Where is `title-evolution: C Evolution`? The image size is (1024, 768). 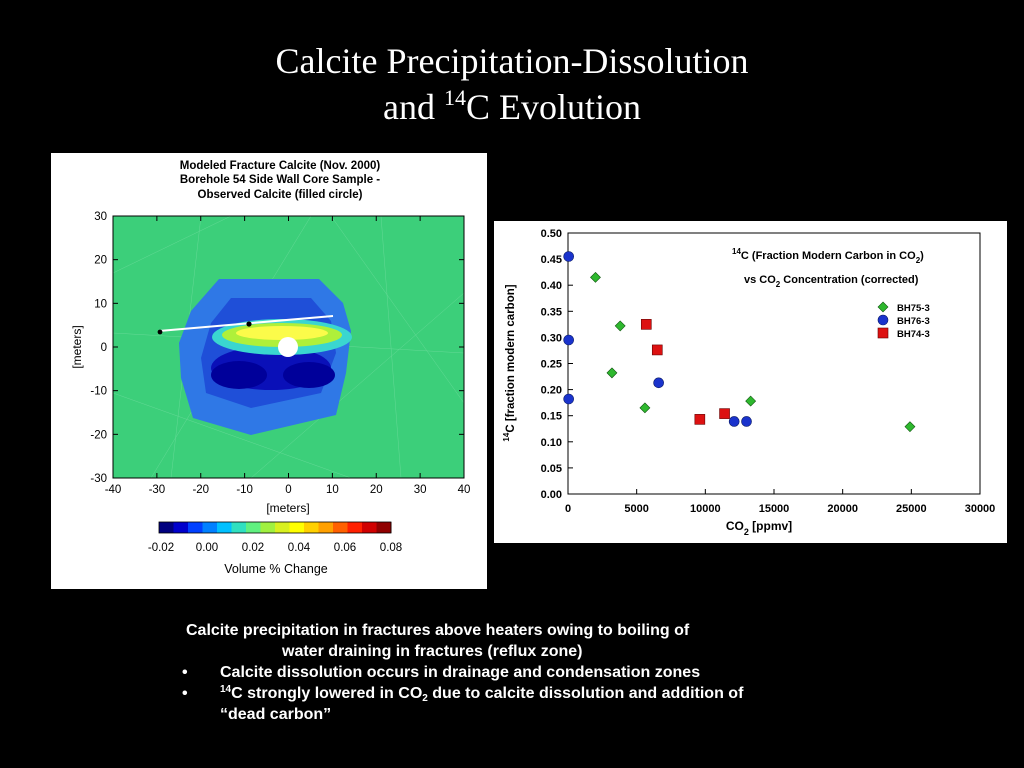
title-evolution: C Evolution is located at coordinates (553, 107).